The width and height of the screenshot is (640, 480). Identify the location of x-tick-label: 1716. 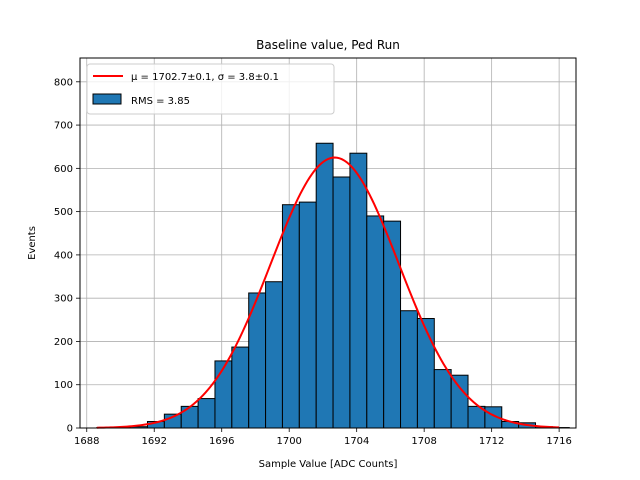
(558, 441).